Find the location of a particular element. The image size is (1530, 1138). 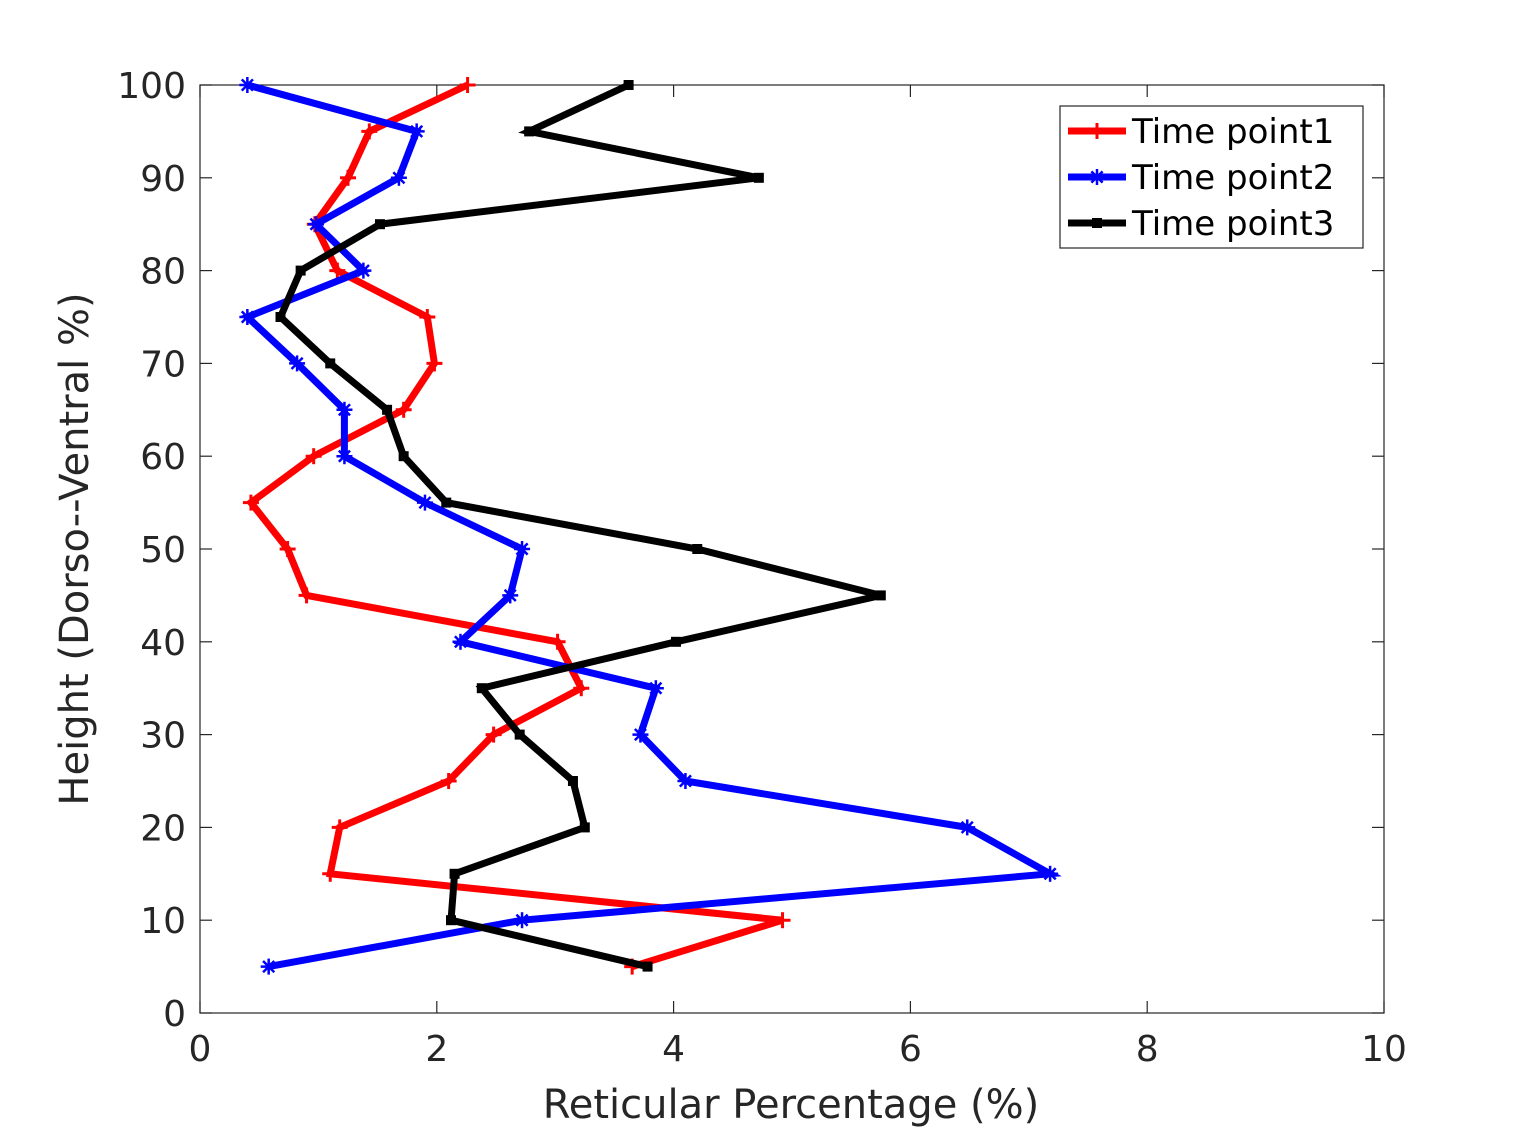

y-tick-label: 100 is located at coordinates (151, 86).